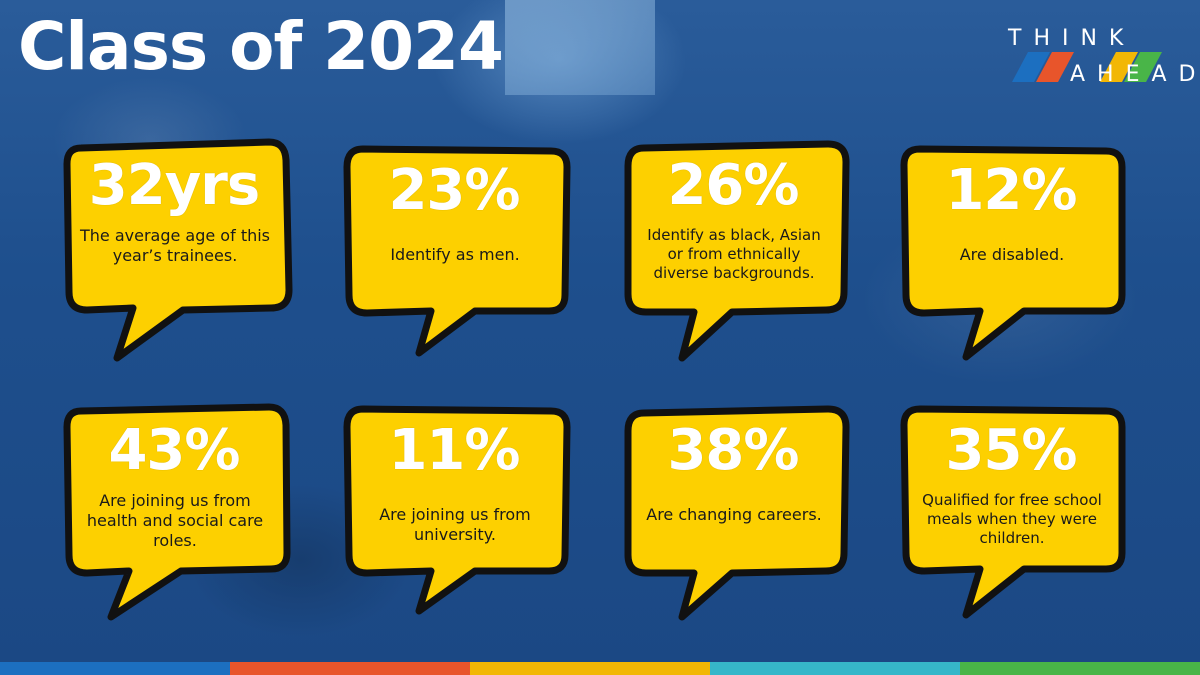 The width and height of the screenshot is (1200, 675). I want to click on stat-bubble-men: 23% Identify as men., so click(463, 260).